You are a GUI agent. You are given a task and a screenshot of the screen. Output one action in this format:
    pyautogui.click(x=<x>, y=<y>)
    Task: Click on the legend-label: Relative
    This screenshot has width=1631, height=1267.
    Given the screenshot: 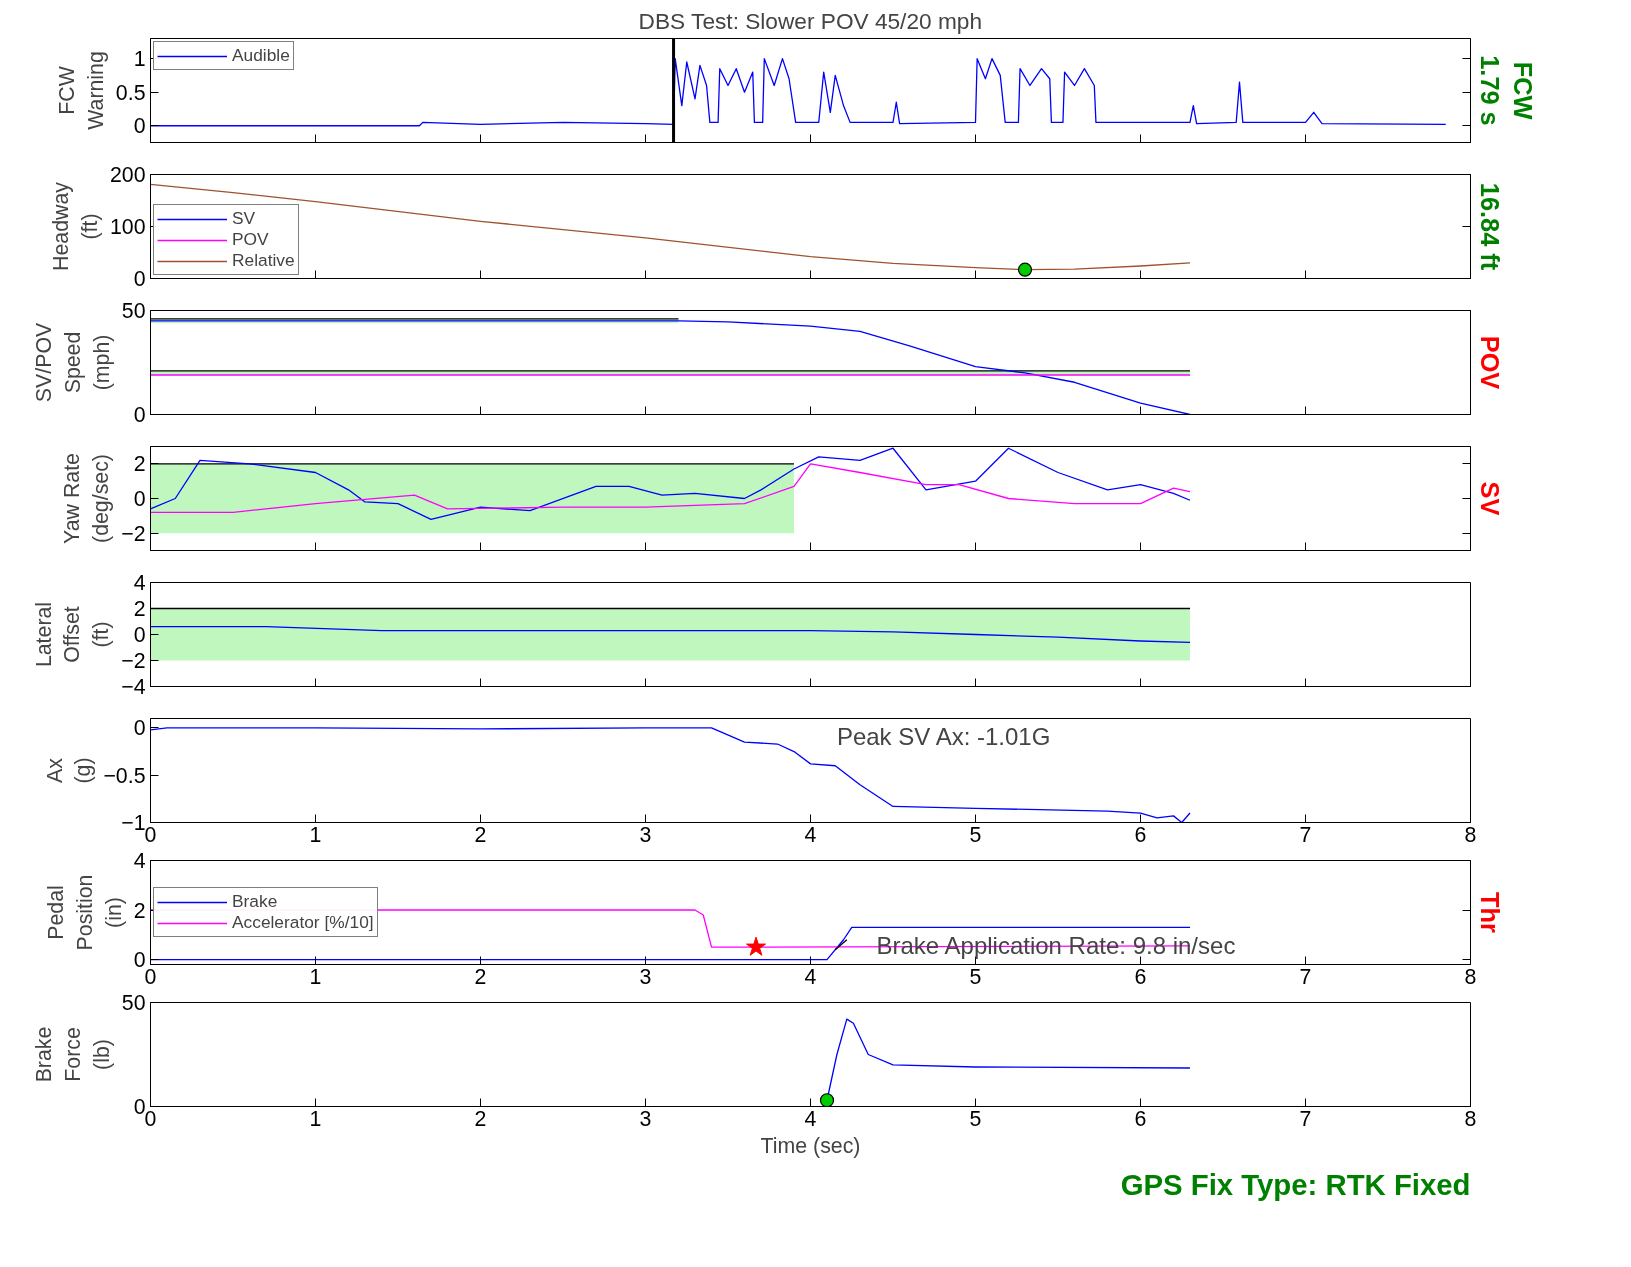 What is the action you would take?
    pyautogui.click(x=263, y=260)
    